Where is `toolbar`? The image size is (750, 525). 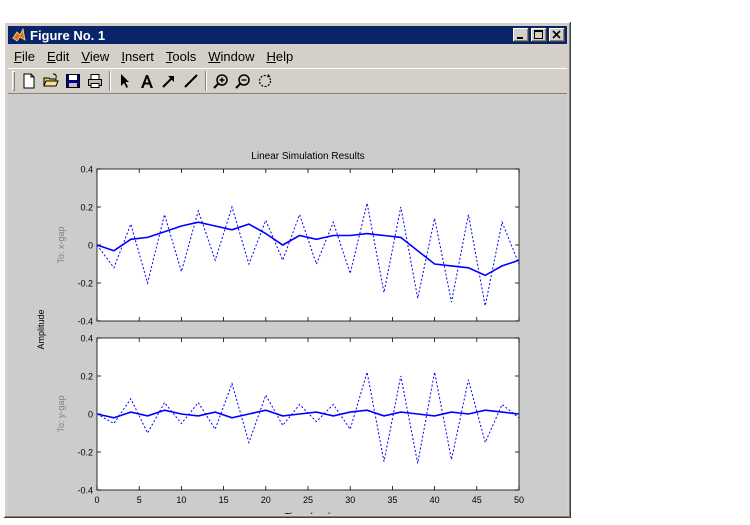 toolbar is located at coordinates (287, 81).